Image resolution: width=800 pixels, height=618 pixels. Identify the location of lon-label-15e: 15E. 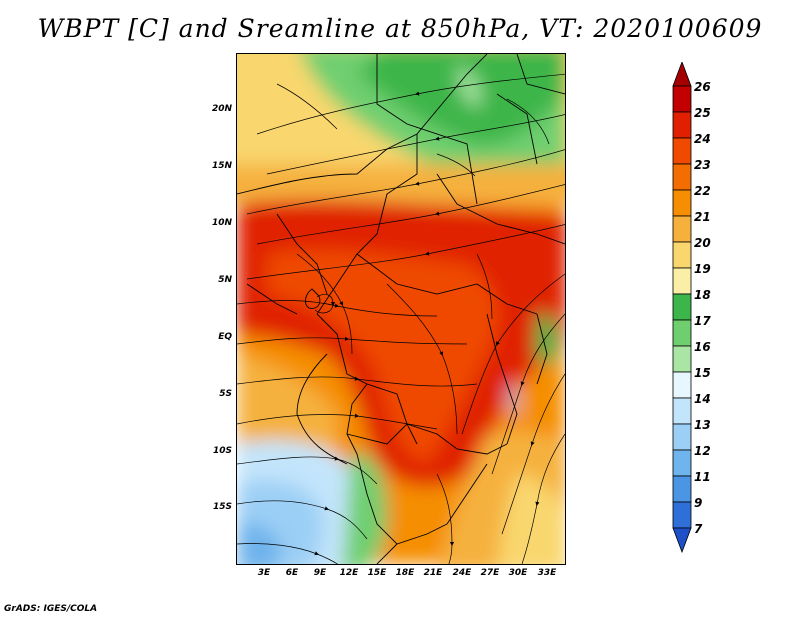
(377, 573).